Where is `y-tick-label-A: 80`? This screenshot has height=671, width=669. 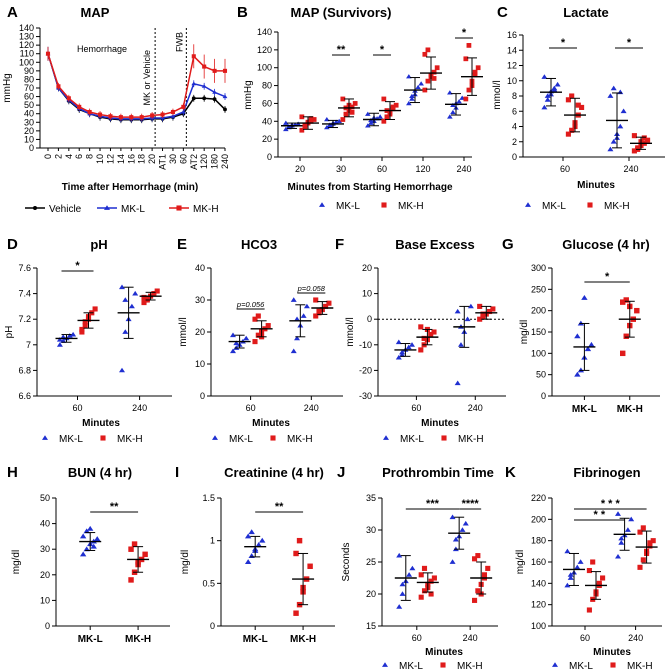
y-tick-label-A: 80 is located at coordinates (29, 79).